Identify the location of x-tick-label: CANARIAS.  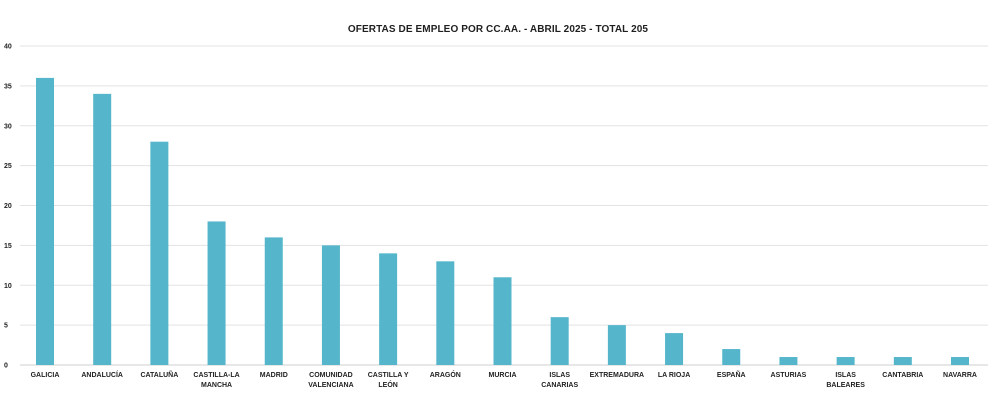
(559, 385).